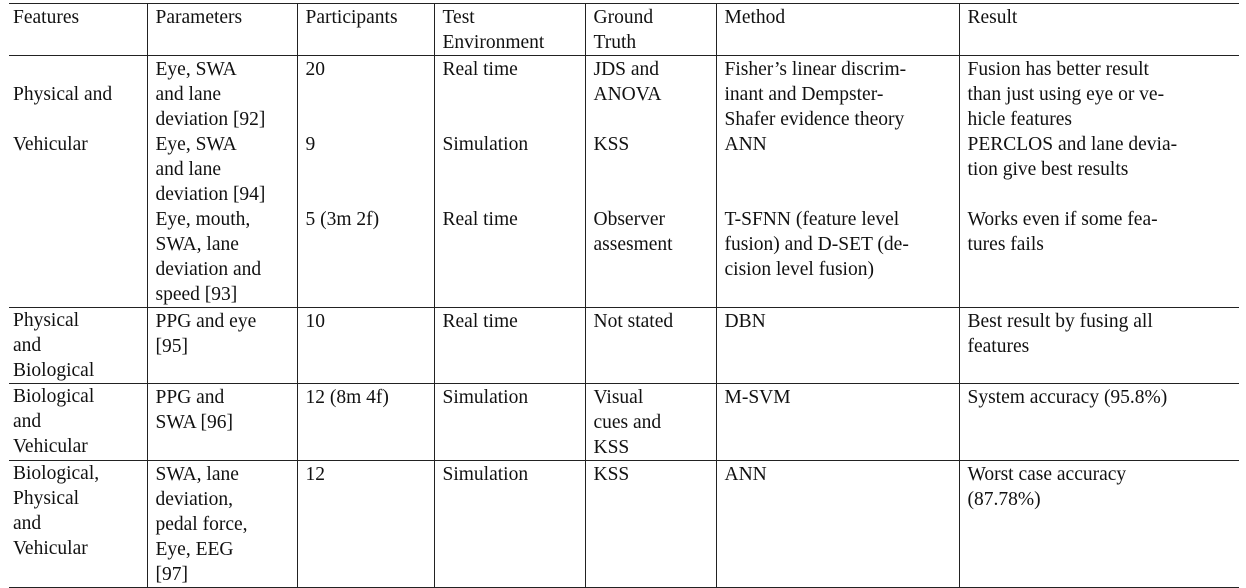  Describe the element at coordinates (222, 93) in the screenshot. I see `parameters-cell: Eye, SWA and lane deviation [92]` at that location.